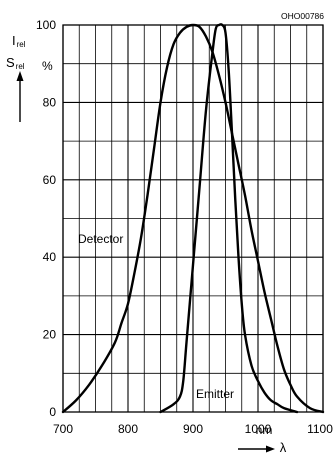 The height and width of the screenshot is (455, 335). I want to click on x-symbol: λ, so click(283, 447).